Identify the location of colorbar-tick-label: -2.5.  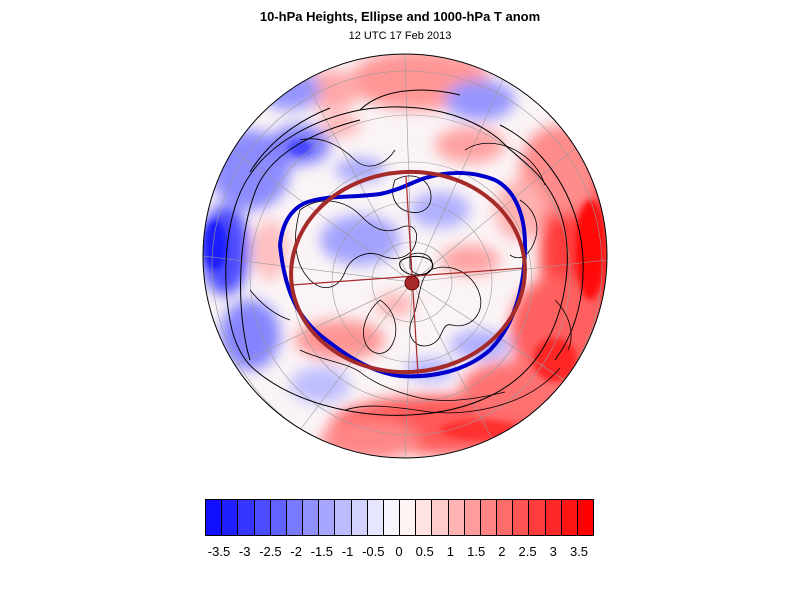
(270, 551).